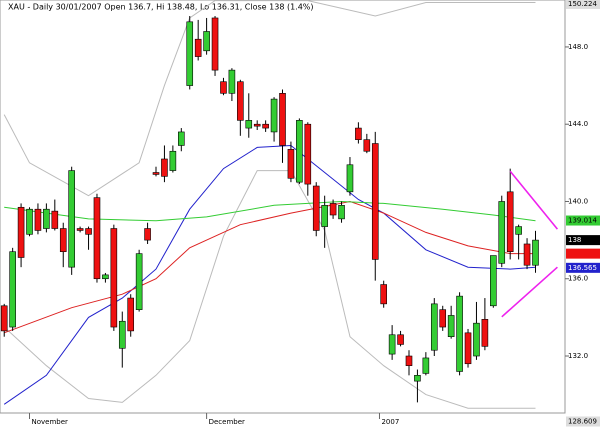  What do you see at coordinates (574, 240) in the screenshot?
I see `price-label: 138` at bounding box center [574, 240].